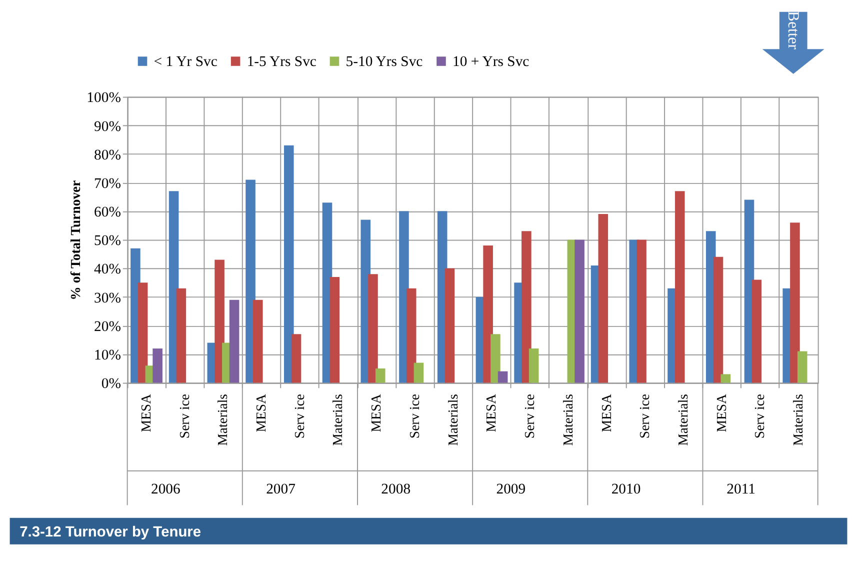  I want to click on legend-label: 1-5 Yrs Svc, so click(281, 62).